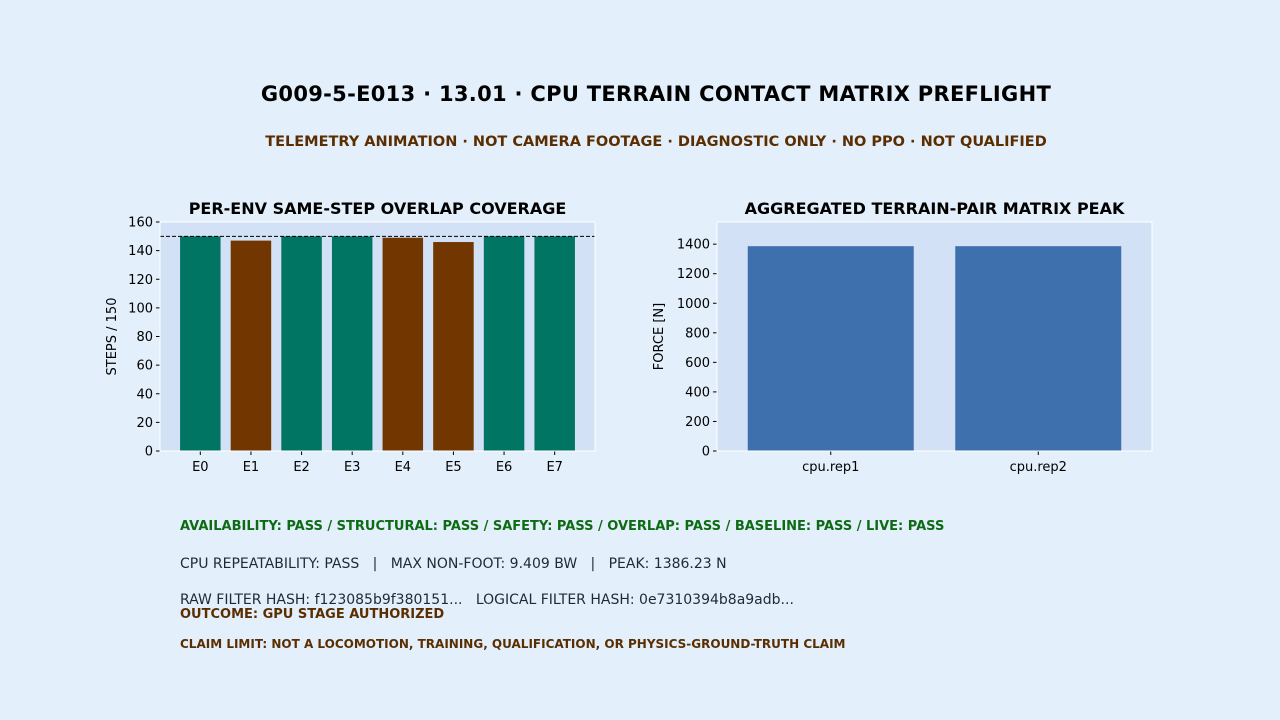  I want to click on x-tick-label: E6, so click(504, 467).